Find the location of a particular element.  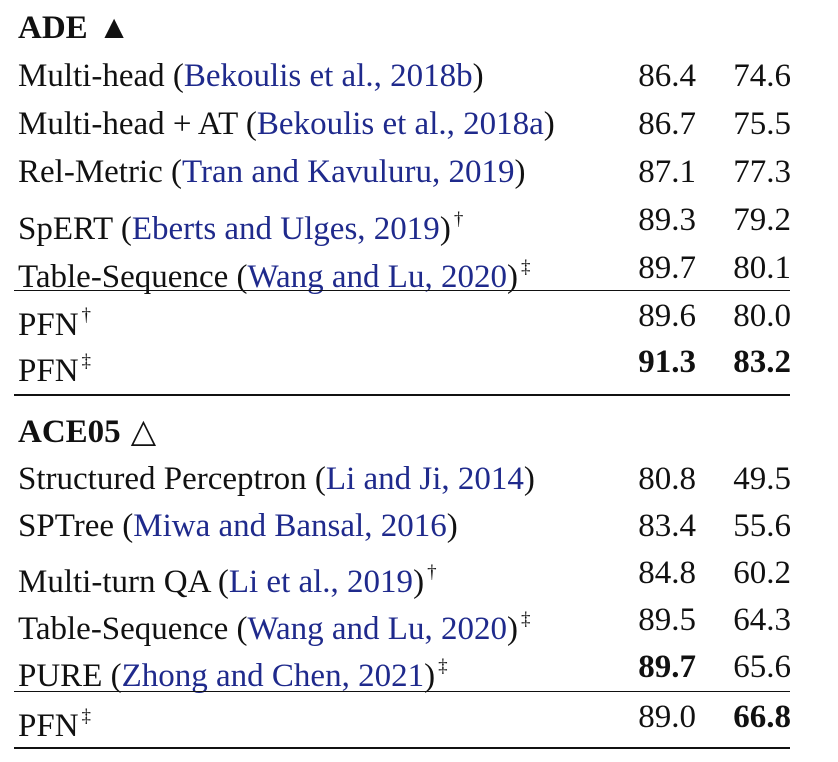

model-name: Multi-head + AT is located at coordinates (128, 124).